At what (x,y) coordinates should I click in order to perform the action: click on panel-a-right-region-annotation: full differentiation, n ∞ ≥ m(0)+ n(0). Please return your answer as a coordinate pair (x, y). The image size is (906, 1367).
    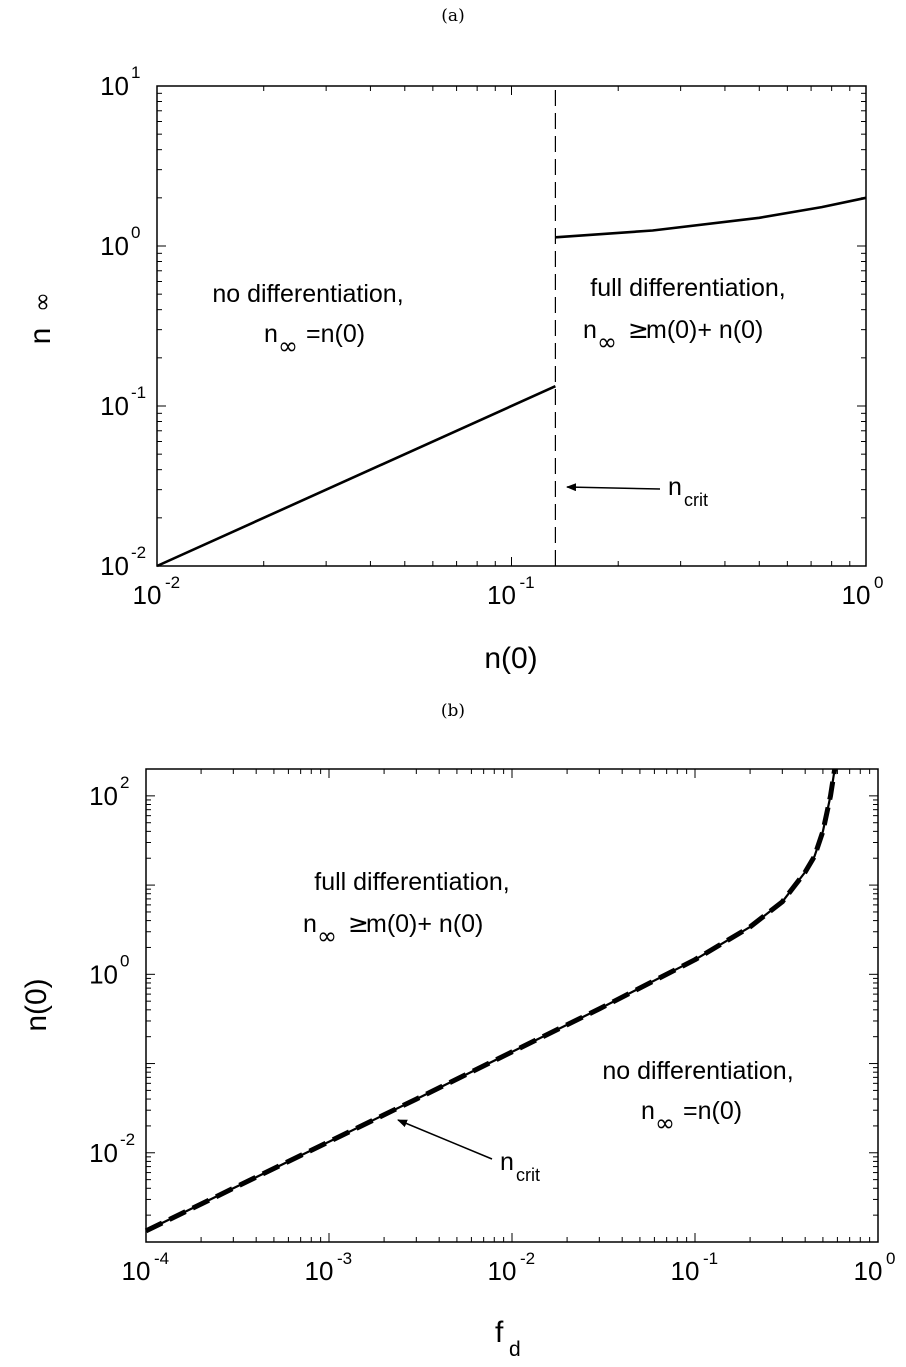
    Looking at the image, I should click on (684, 315).